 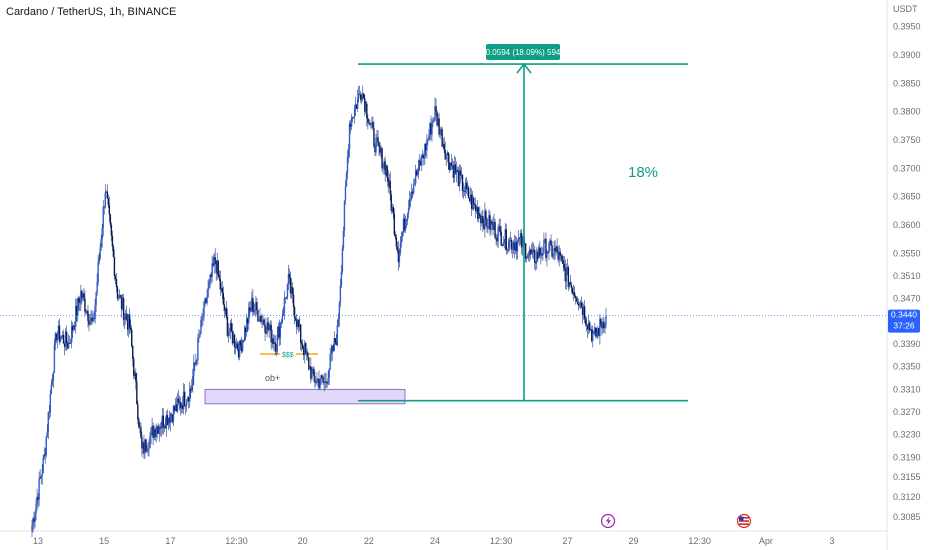 I want to click on price-tick-label: 0.3350, so click(x=907, y=367).